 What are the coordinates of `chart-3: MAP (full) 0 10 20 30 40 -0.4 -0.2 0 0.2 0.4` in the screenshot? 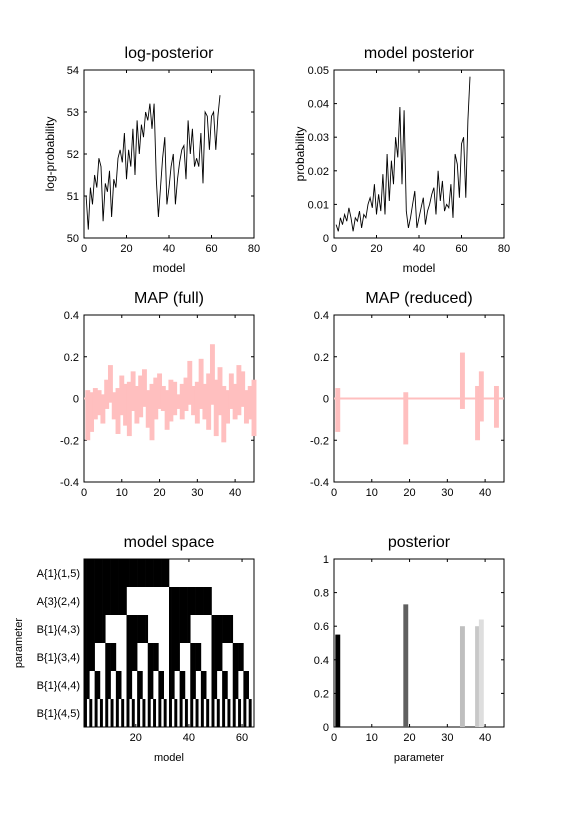 It's located at (158, 394).